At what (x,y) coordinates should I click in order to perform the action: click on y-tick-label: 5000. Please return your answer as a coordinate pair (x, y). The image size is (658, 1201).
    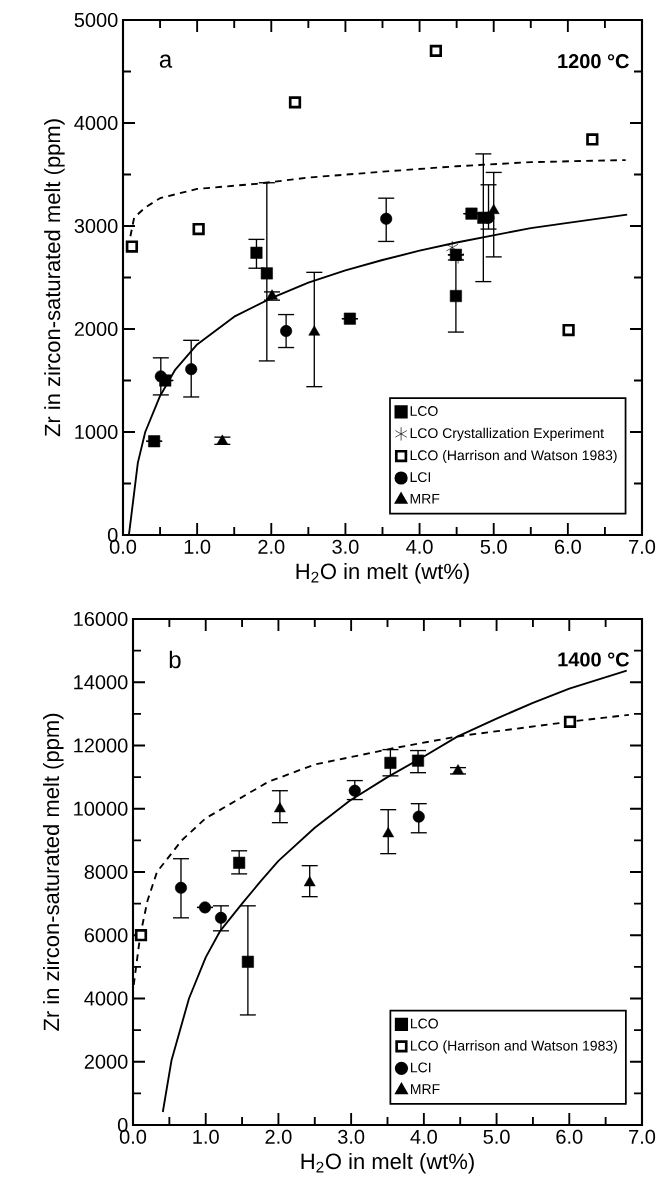
    Looking at the image, I should click on (96, 20).